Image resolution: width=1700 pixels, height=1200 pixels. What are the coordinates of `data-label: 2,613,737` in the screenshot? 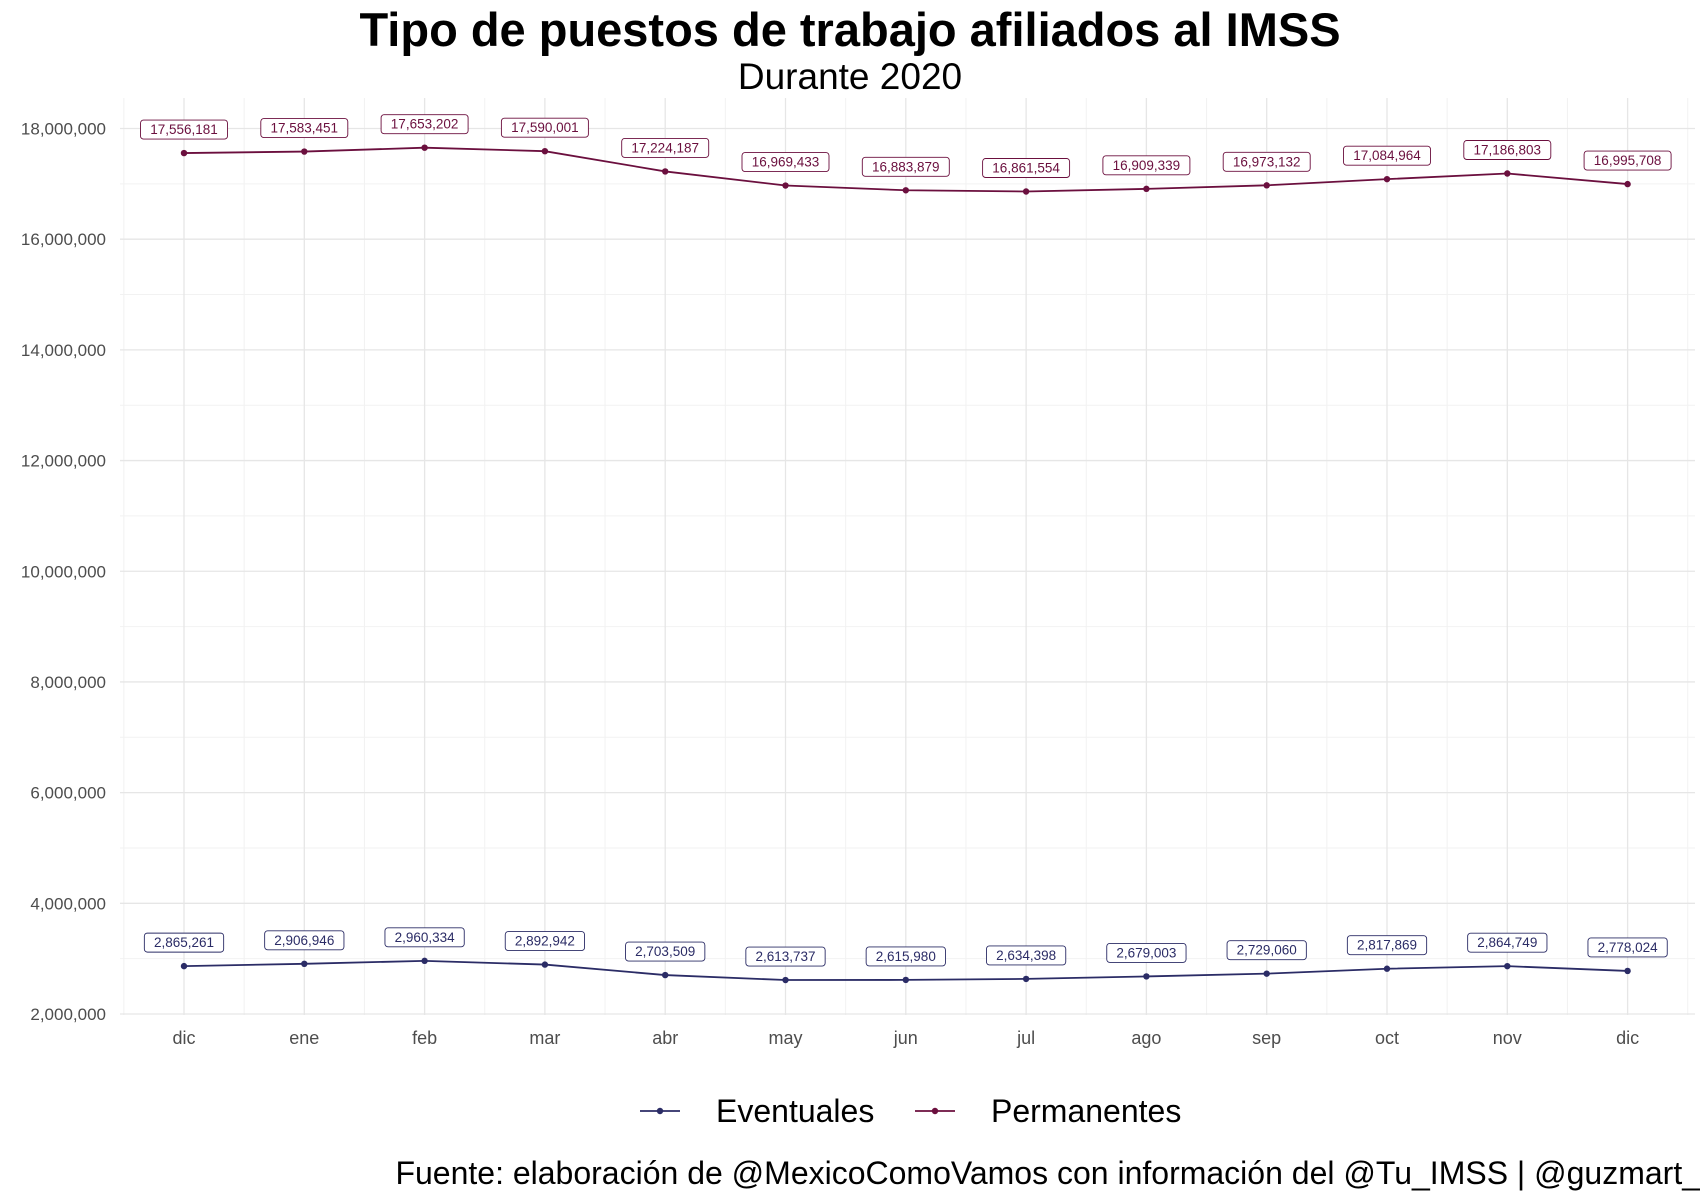 It's located at (785, 956).